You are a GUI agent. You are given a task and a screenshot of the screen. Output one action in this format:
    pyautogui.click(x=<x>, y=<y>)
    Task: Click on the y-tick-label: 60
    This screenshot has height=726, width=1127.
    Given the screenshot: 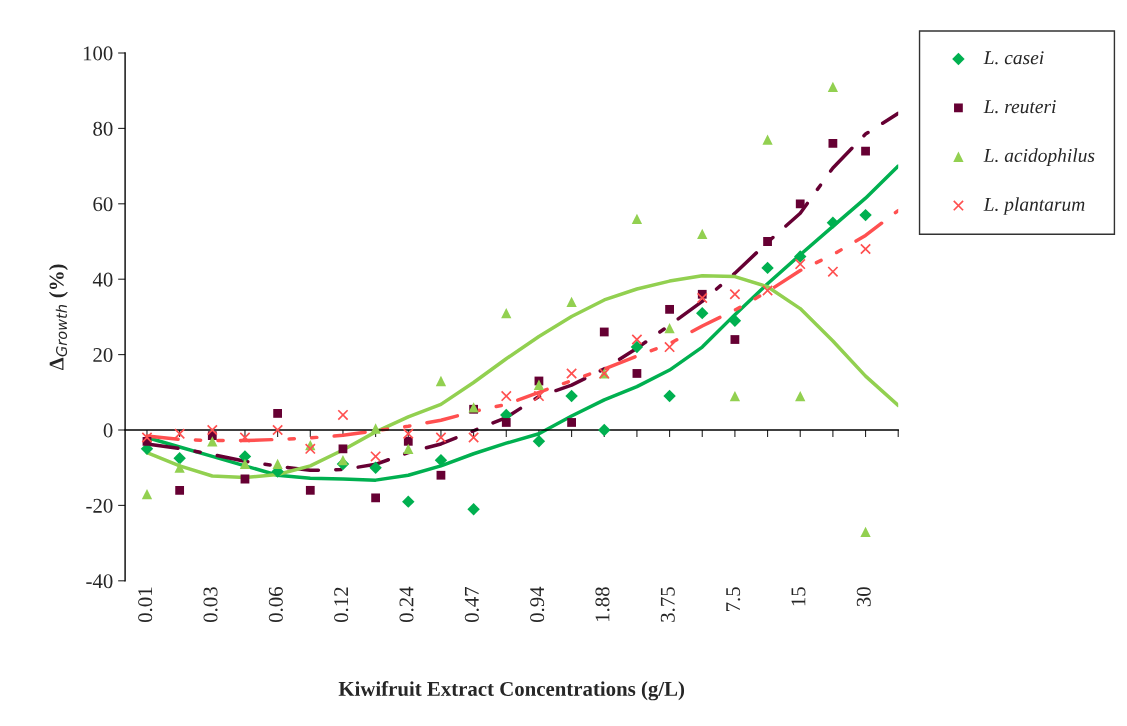 What is the action you would take?
    pyautogui.click(x=103, y=204)
    